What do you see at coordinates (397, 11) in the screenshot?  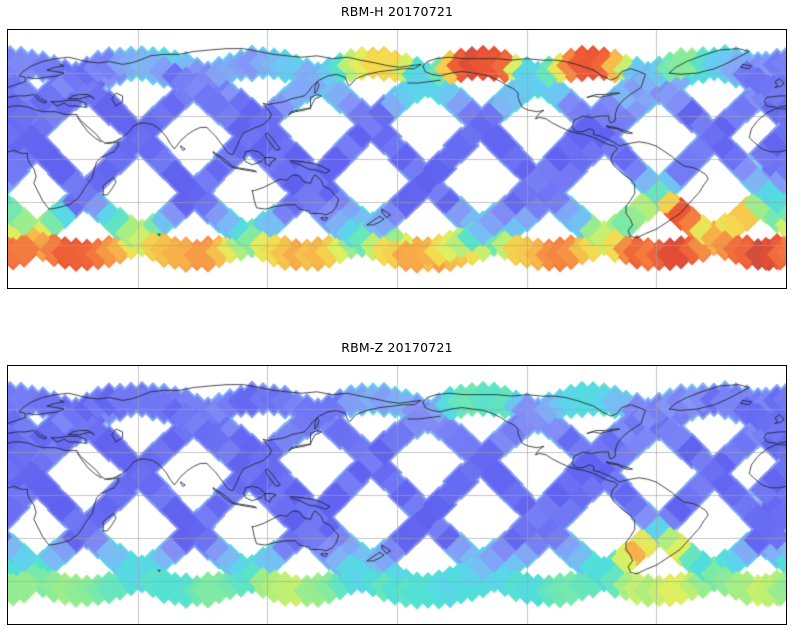 I see `panel-title-rbm-h: RBM-H 20170721` at bounding box center [397, 11].